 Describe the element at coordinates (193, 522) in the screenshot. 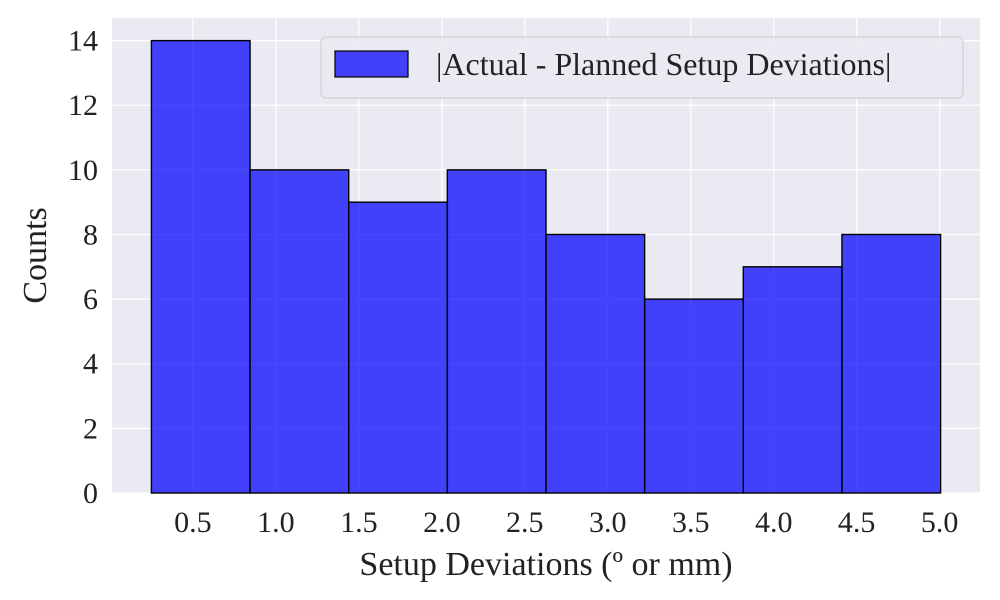

I see `x-tick-label: 0.5` at that location.